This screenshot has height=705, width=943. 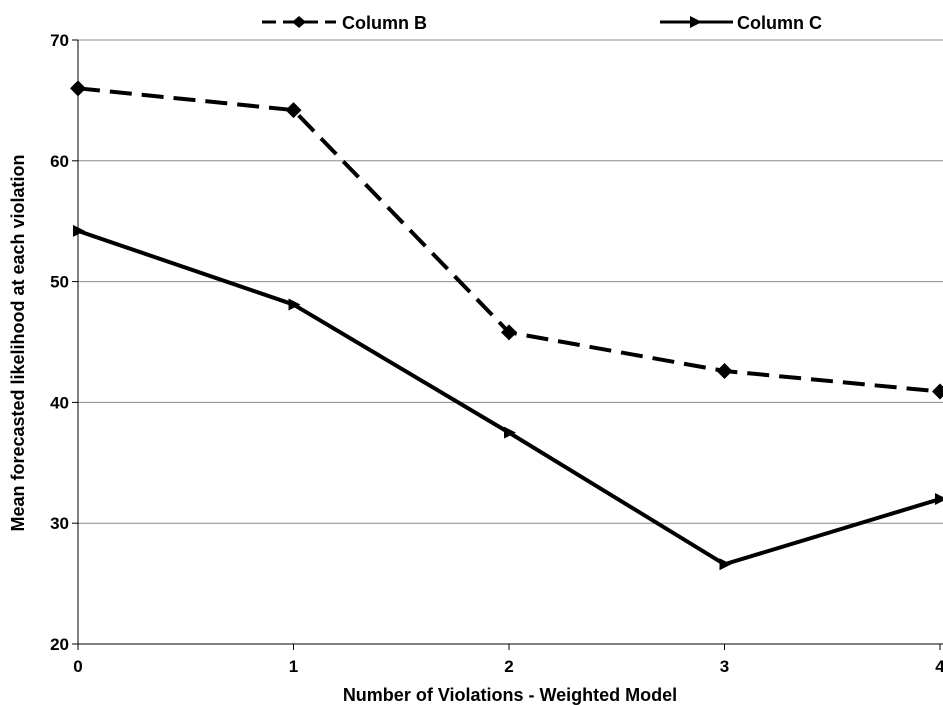 What do you see at coordinates (779, 23) in the screenshot?
I see `legend-label-column-c: Column C` at bounding box center [779, 23].